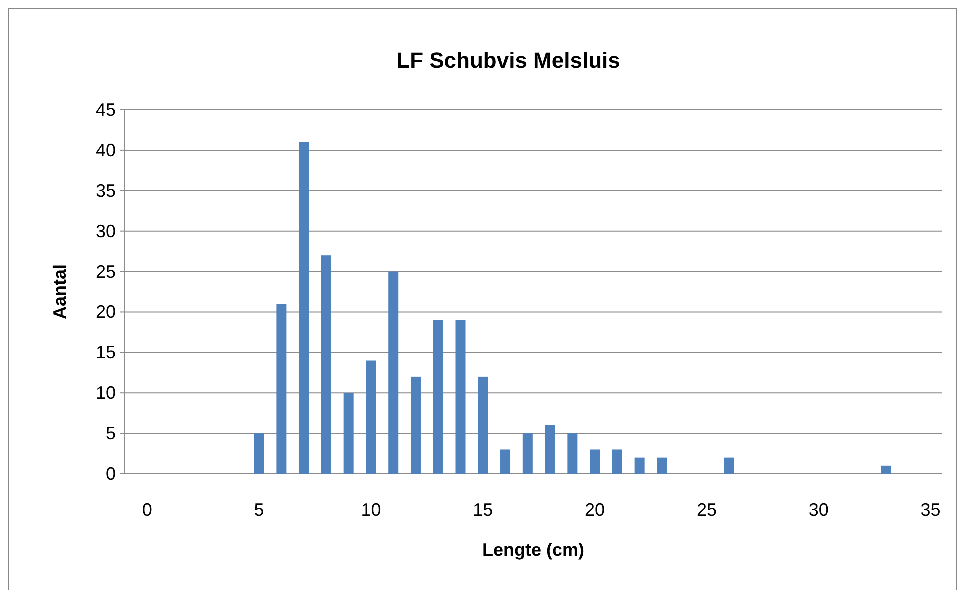  Describe the element at coordinates (111, 434) in the screenshot. I see `y-tick-label: 5` at that location.